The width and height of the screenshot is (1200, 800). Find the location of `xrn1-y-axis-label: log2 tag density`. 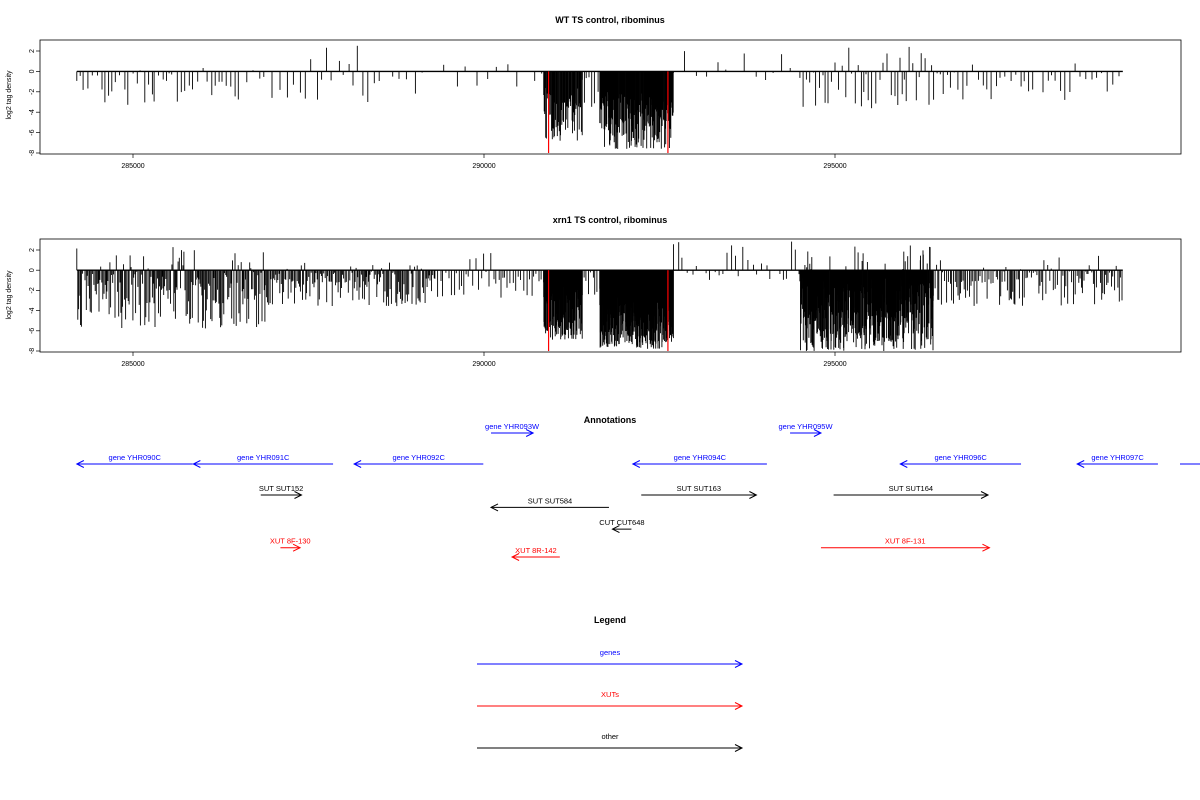

xrn1-y-axis-label: log2 tag density is located at coordinates (9, 295).